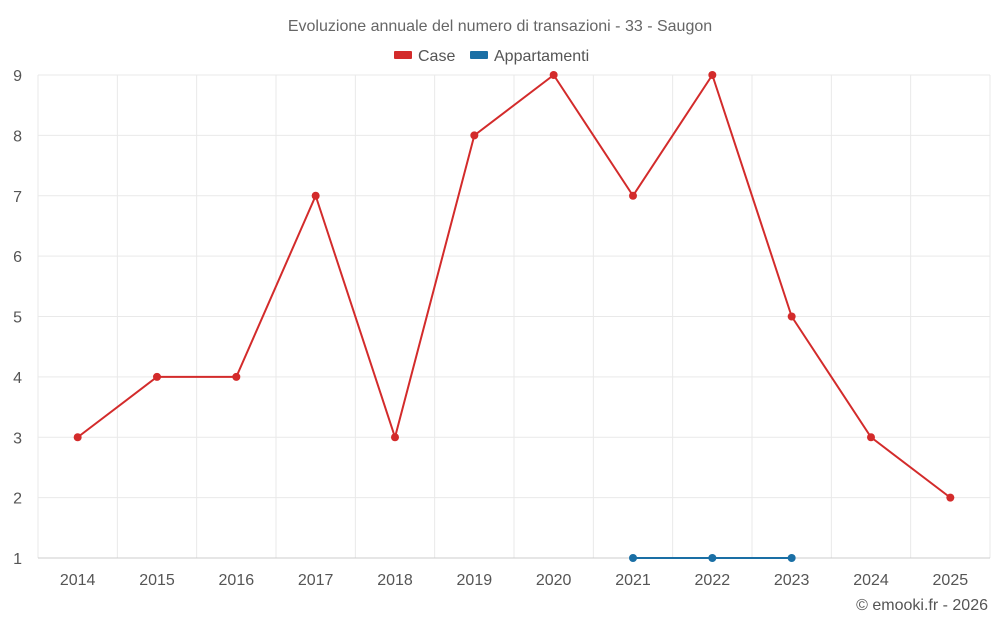 The width and height of the screenshot is (1000, 625). I want to click on legend-label: Appartamenti, so click(541, 56).